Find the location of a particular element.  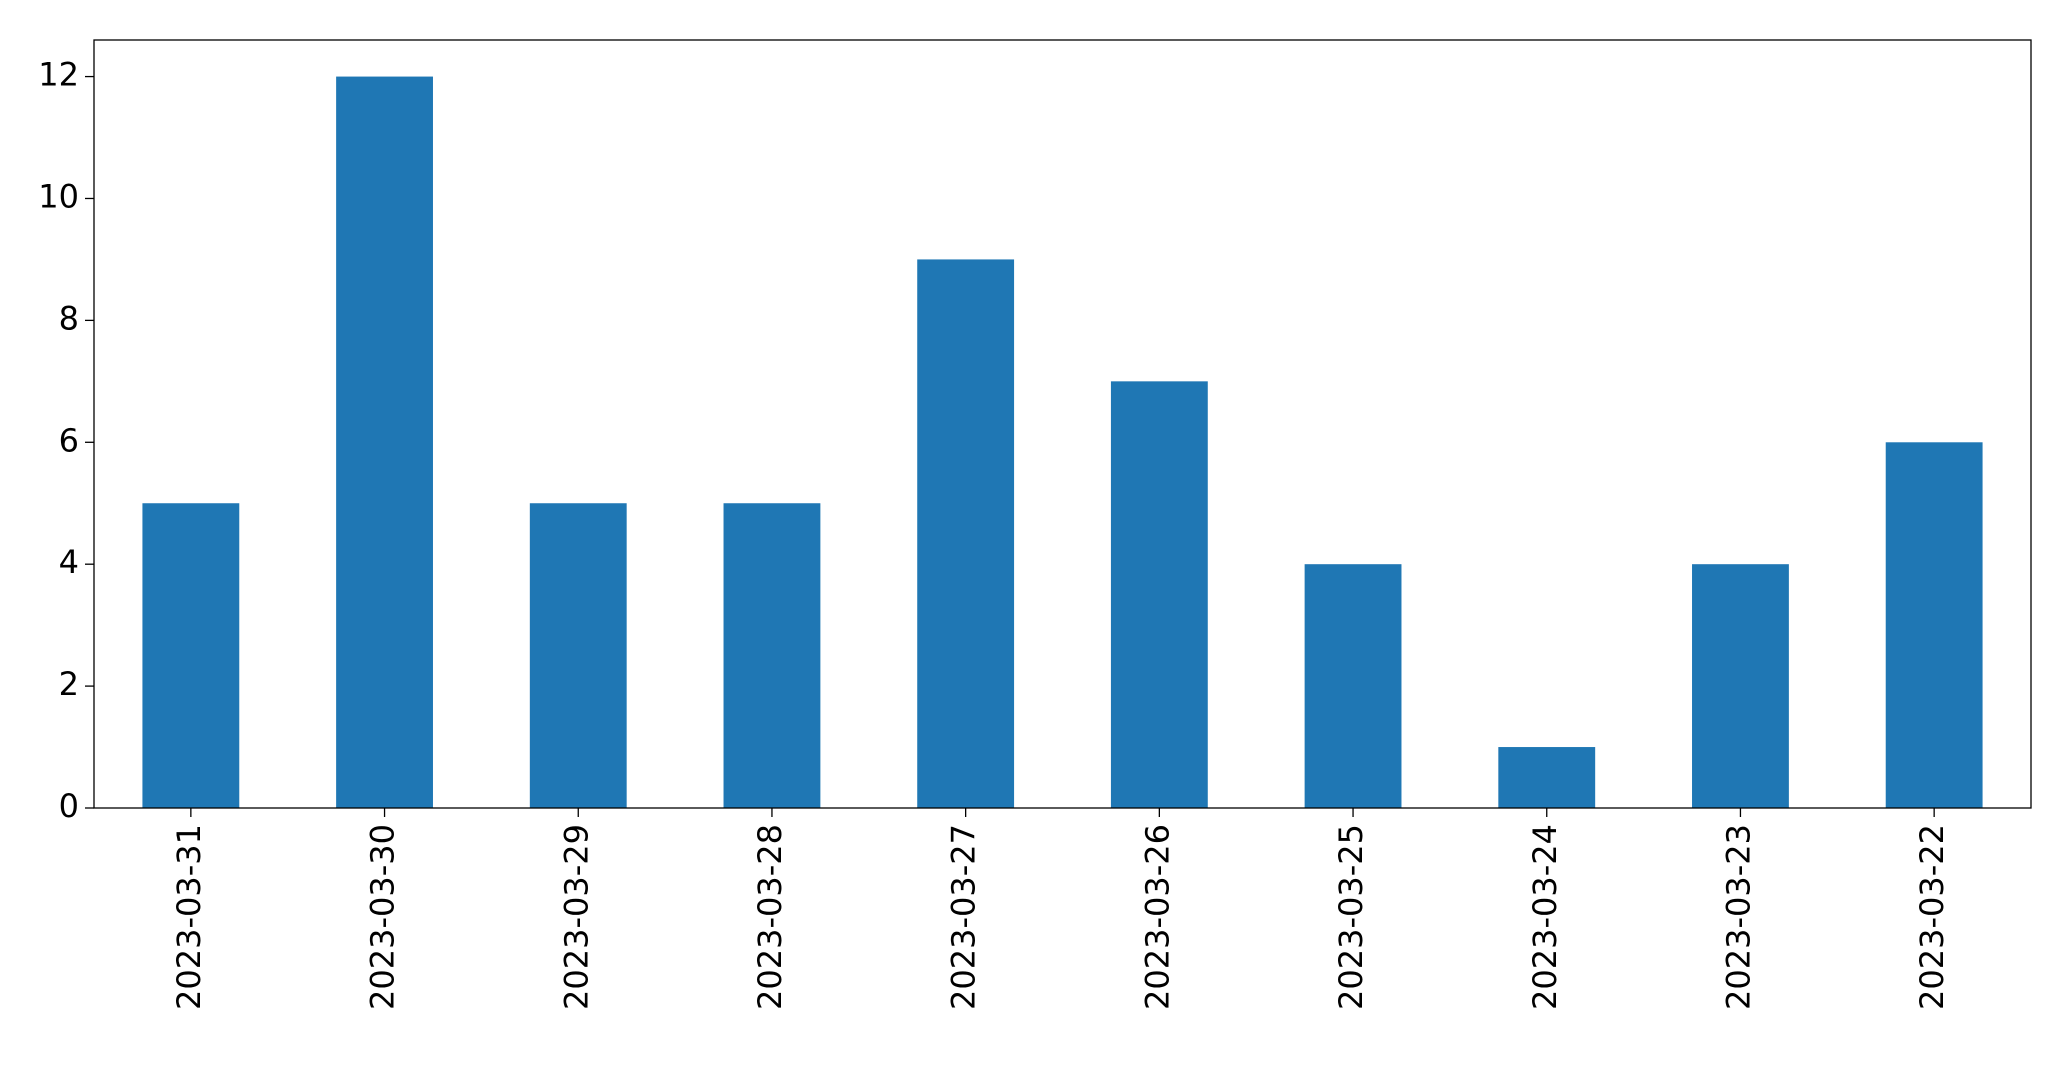

x-tick-label: 2023-03-25 is located at coordinates (1351, 917).